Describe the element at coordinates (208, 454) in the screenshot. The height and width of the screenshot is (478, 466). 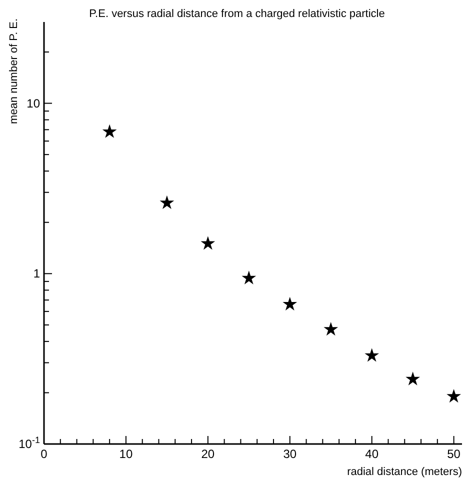
I see `x-tick-label: 20` at that location.